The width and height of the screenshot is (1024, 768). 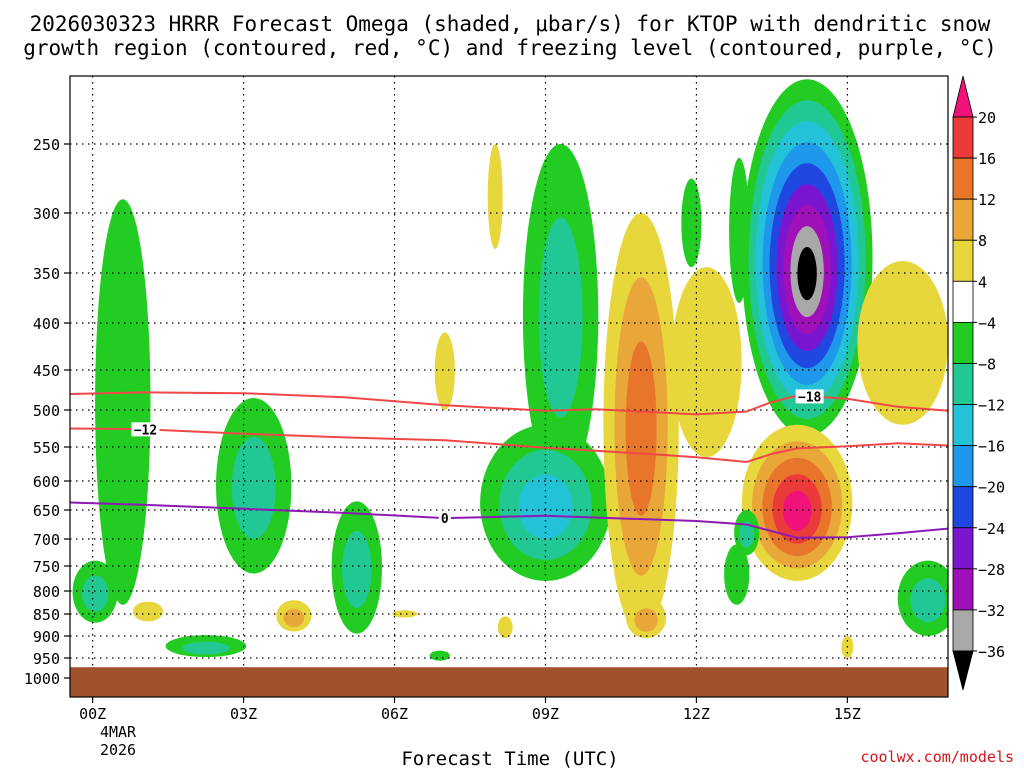 I want to click on colorbar-label-1: 16, so click(x=987, y=159).